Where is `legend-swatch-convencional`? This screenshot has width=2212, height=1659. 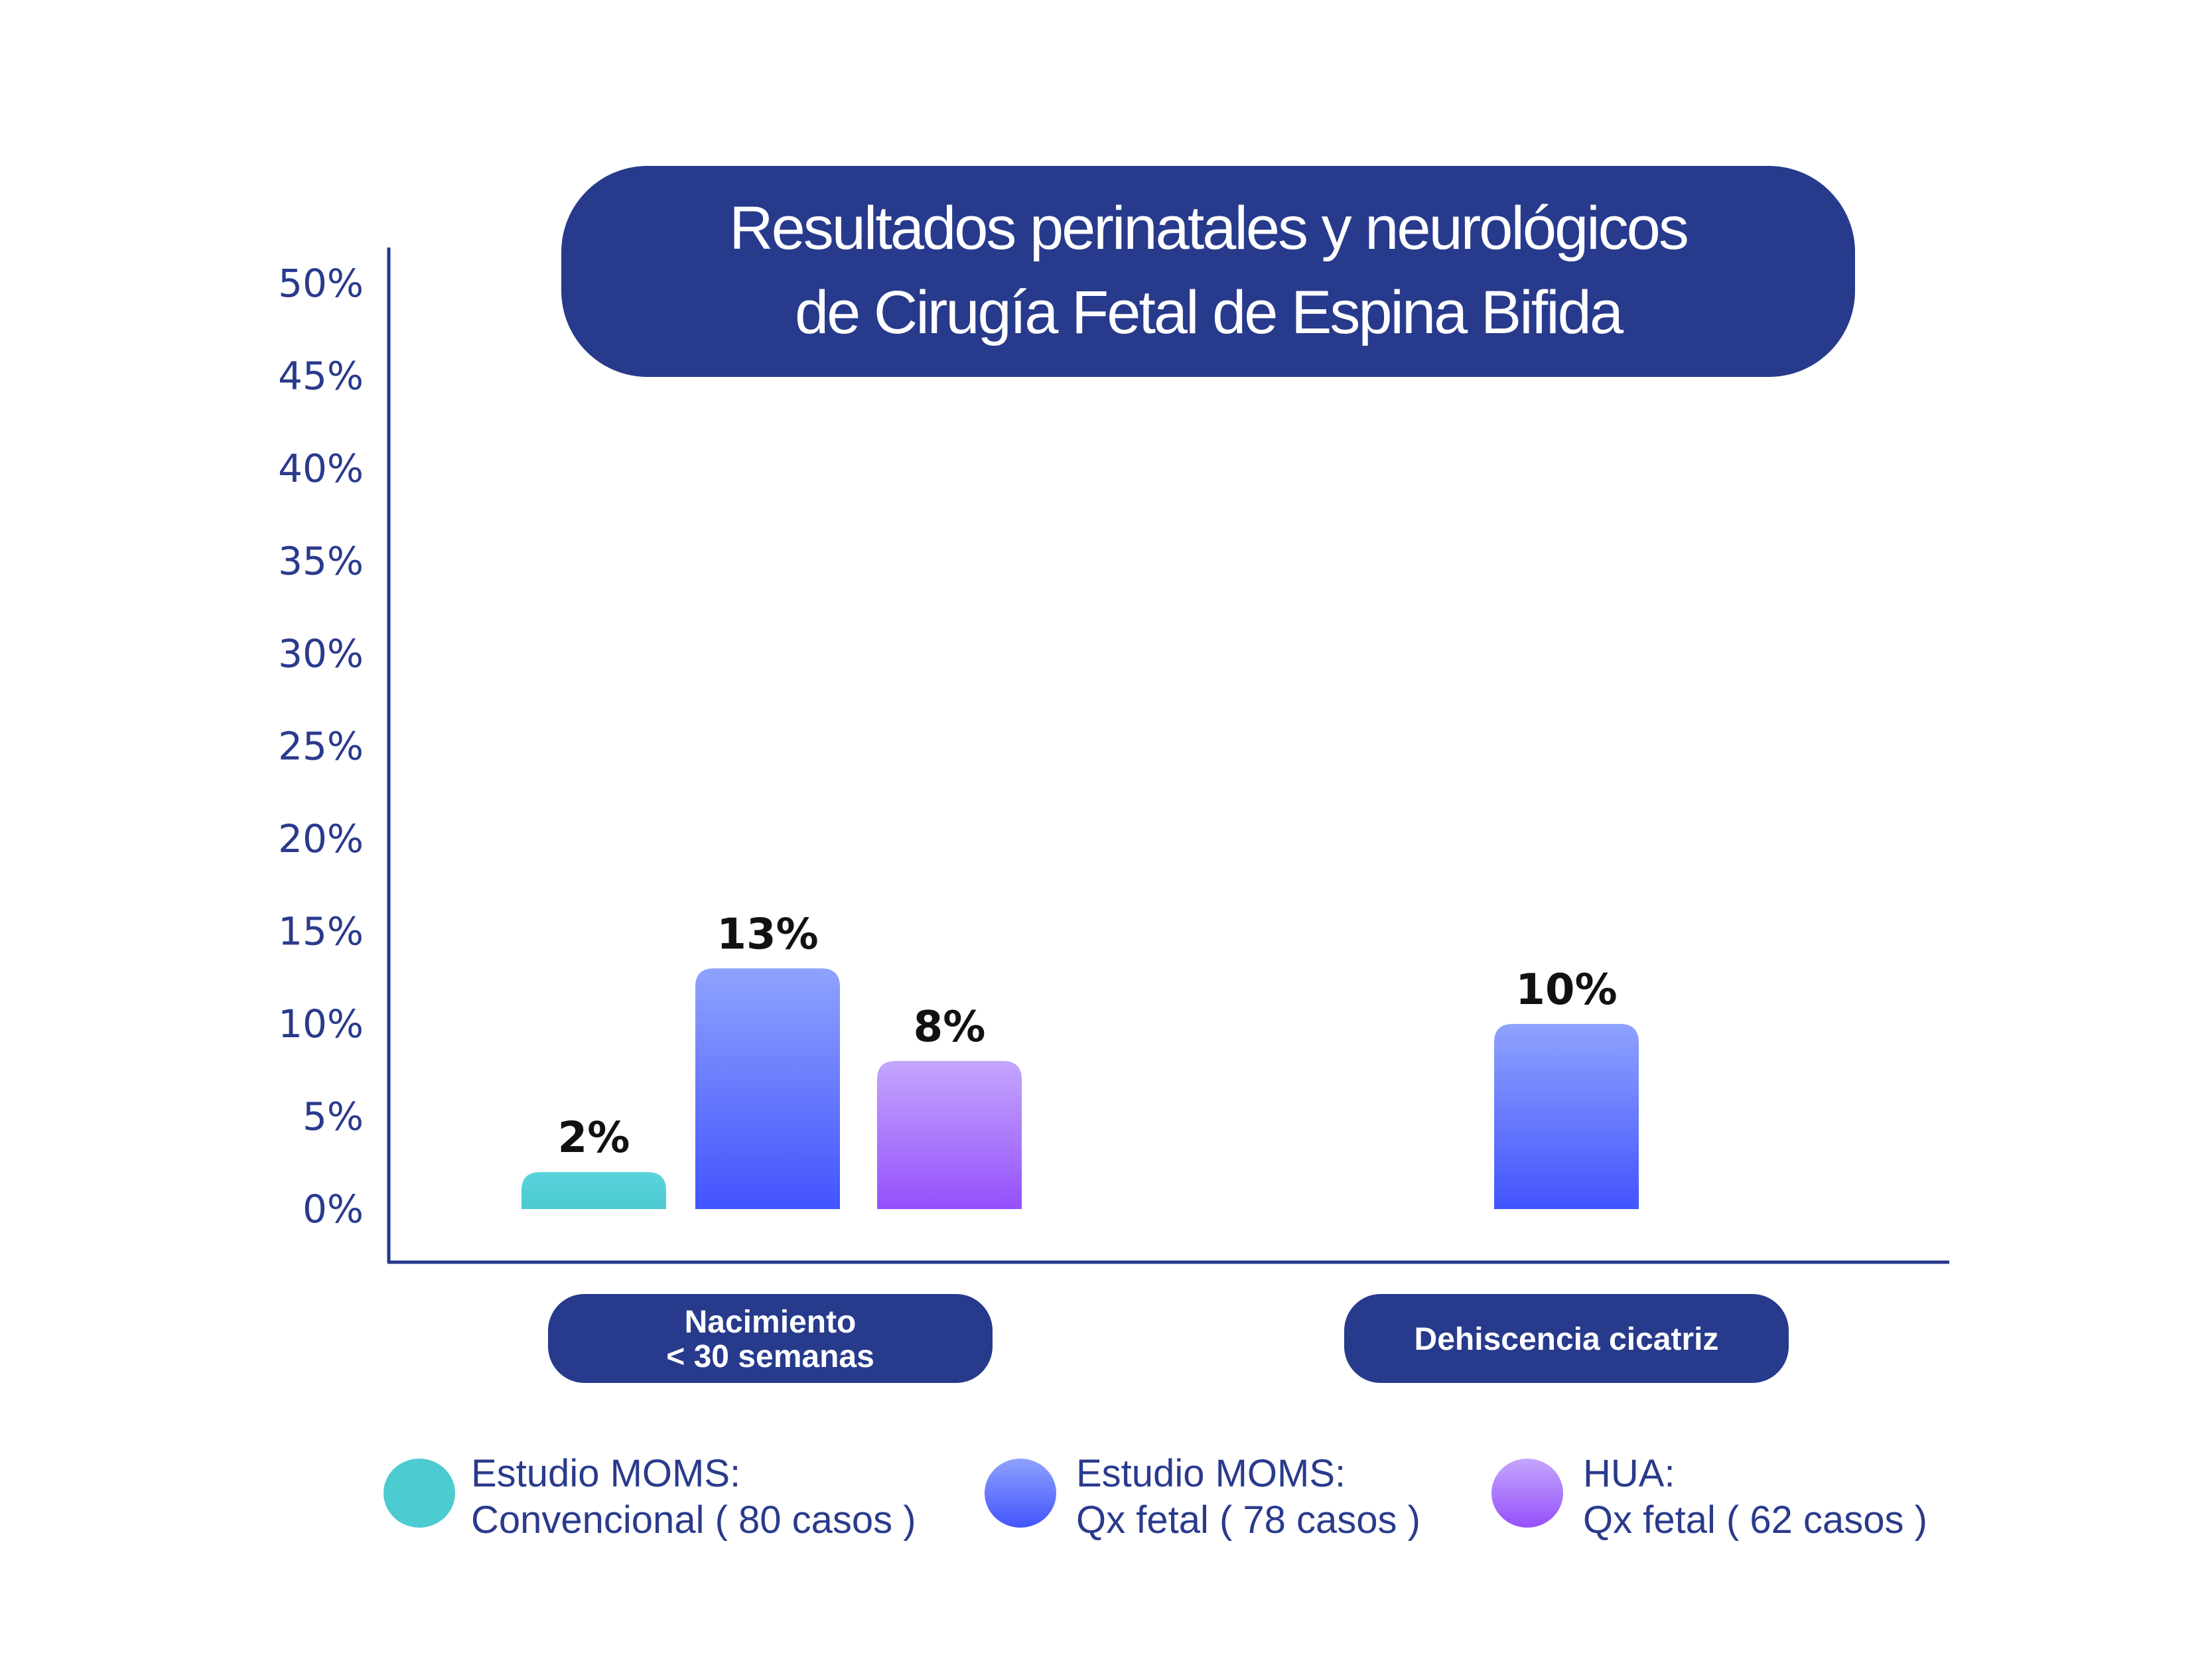
legend-swatch-convencional is located at coordinates (419, 1493).